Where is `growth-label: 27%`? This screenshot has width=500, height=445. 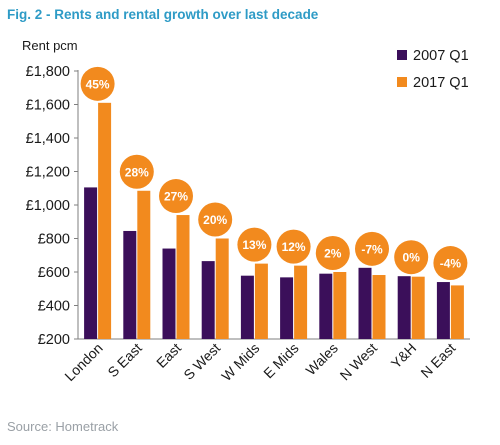 growth-label: 27% is located at coordinates (176, 197).